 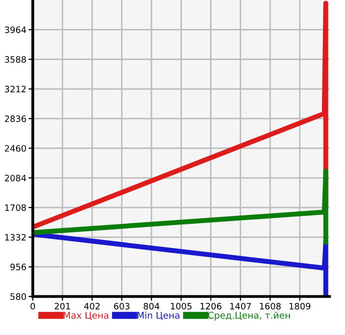 What do you see at coordinates (18, 267) in the screenshot?
I see `y-tick-label: 956` at bounding box center [18, 267].